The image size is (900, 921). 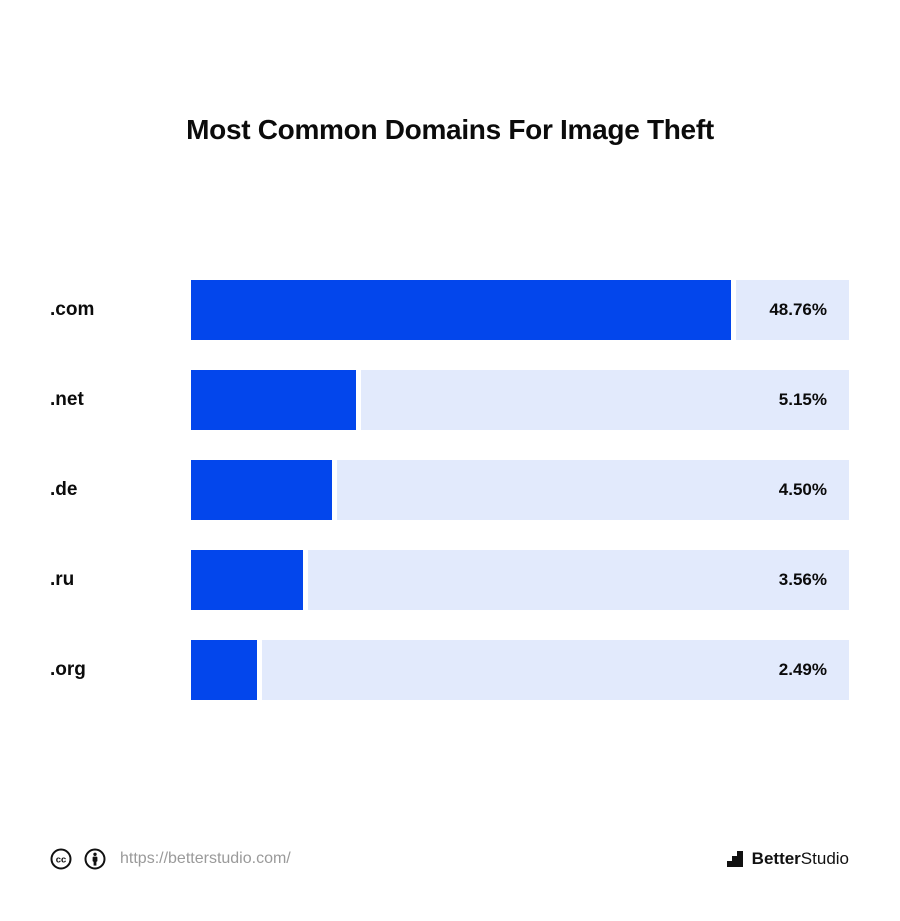 I want to click on footer: cc https://betterstudio.com/, so click(x=170, y=859).